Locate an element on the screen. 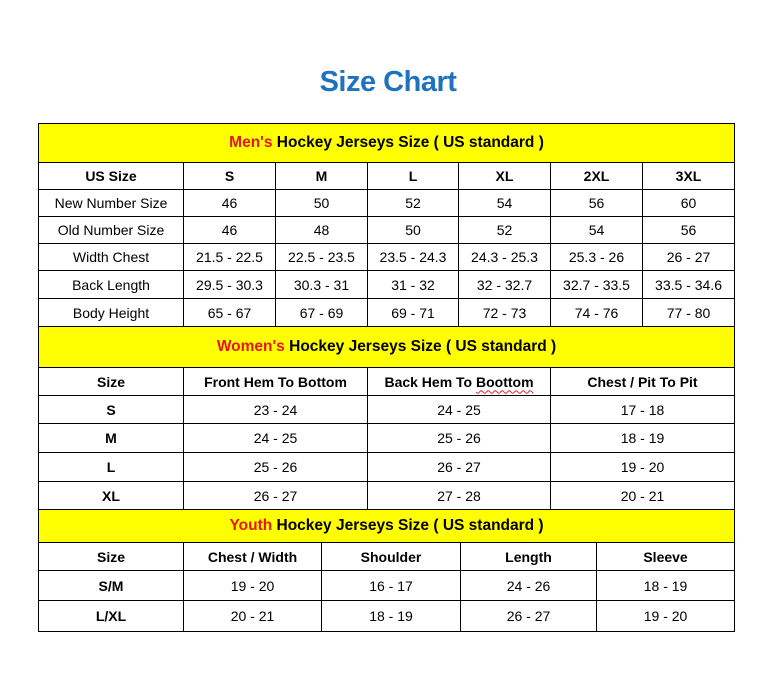 The width and height of the screenshot is (776, 692). womens-band-text: Hockey Jerseys Size ( US standard ) is located at coordinates (420, 346).